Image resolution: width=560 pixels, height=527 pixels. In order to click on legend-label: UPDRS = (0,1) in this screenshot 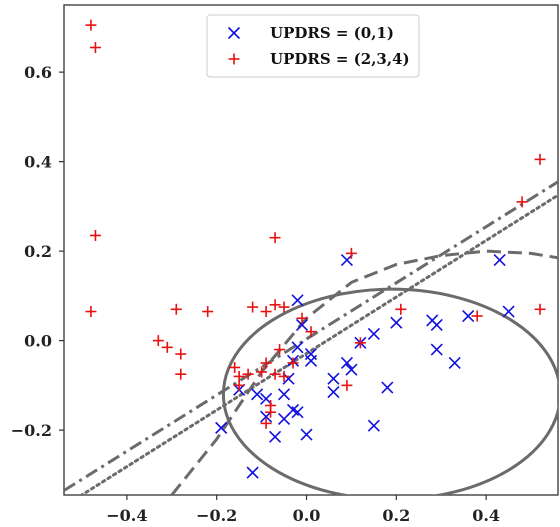, I will do `click(332, 33)`.